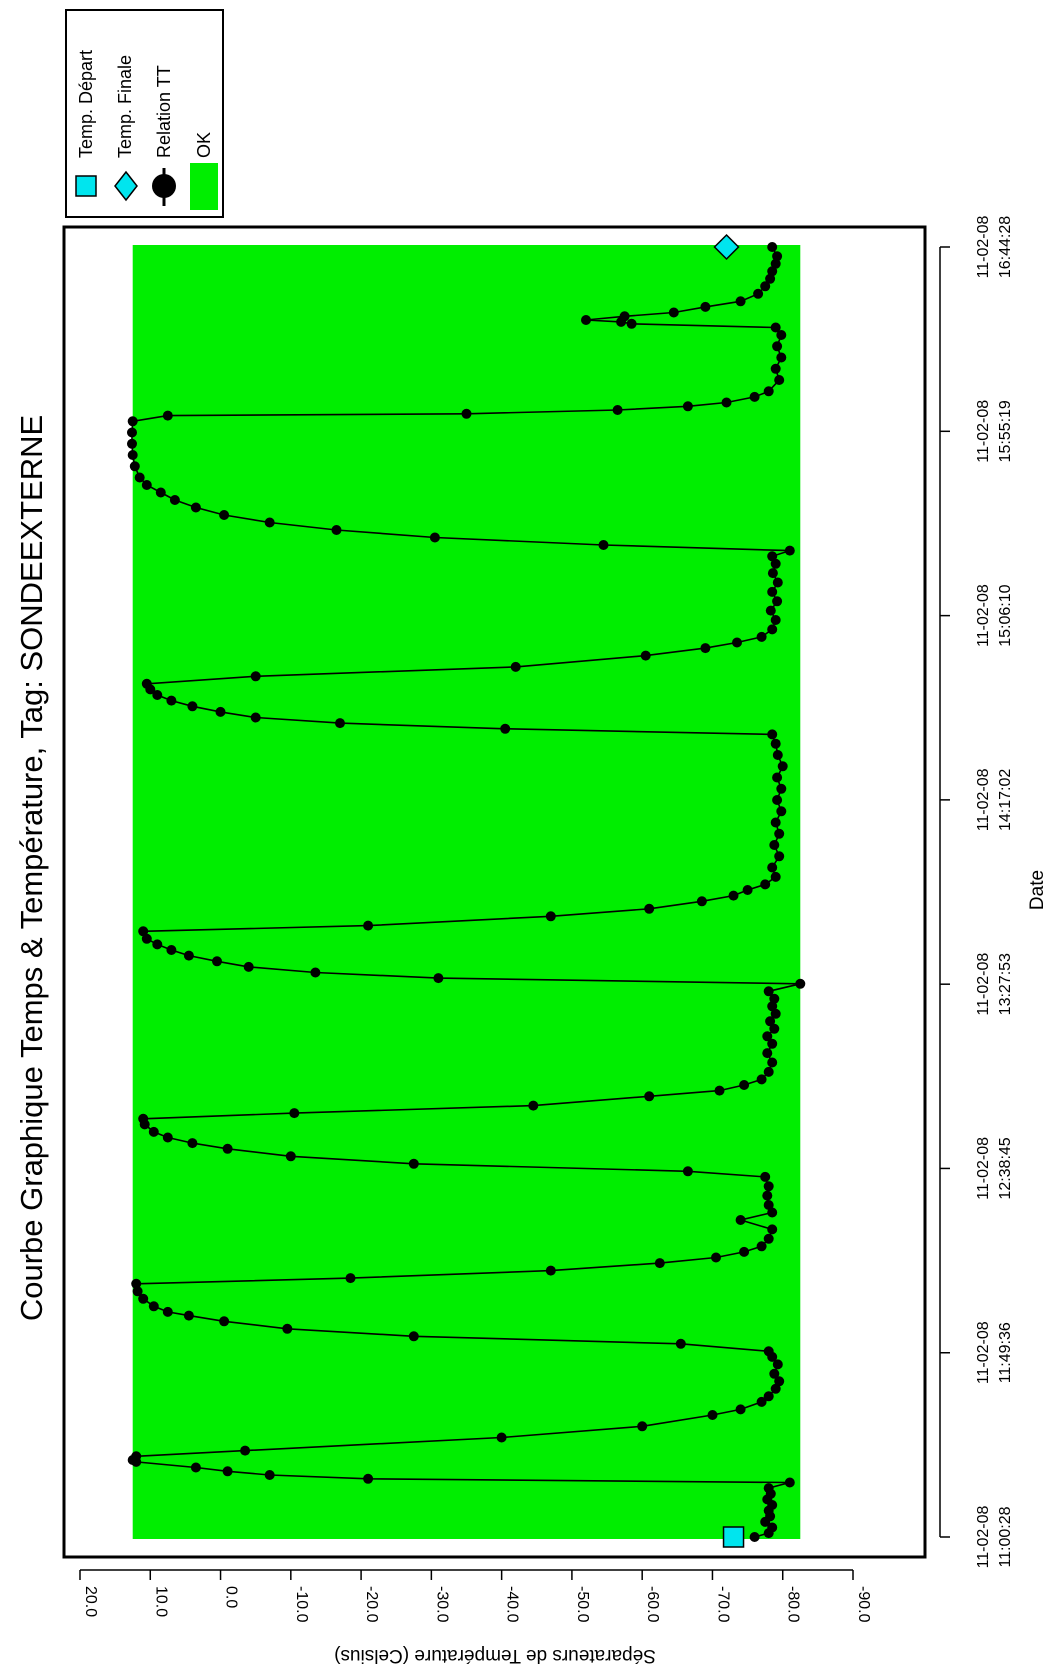 This screenshot has height=1678, width=1059. Describe the element at coordinates (726, 247) in the screenshot. I see `end-marker` at that location.